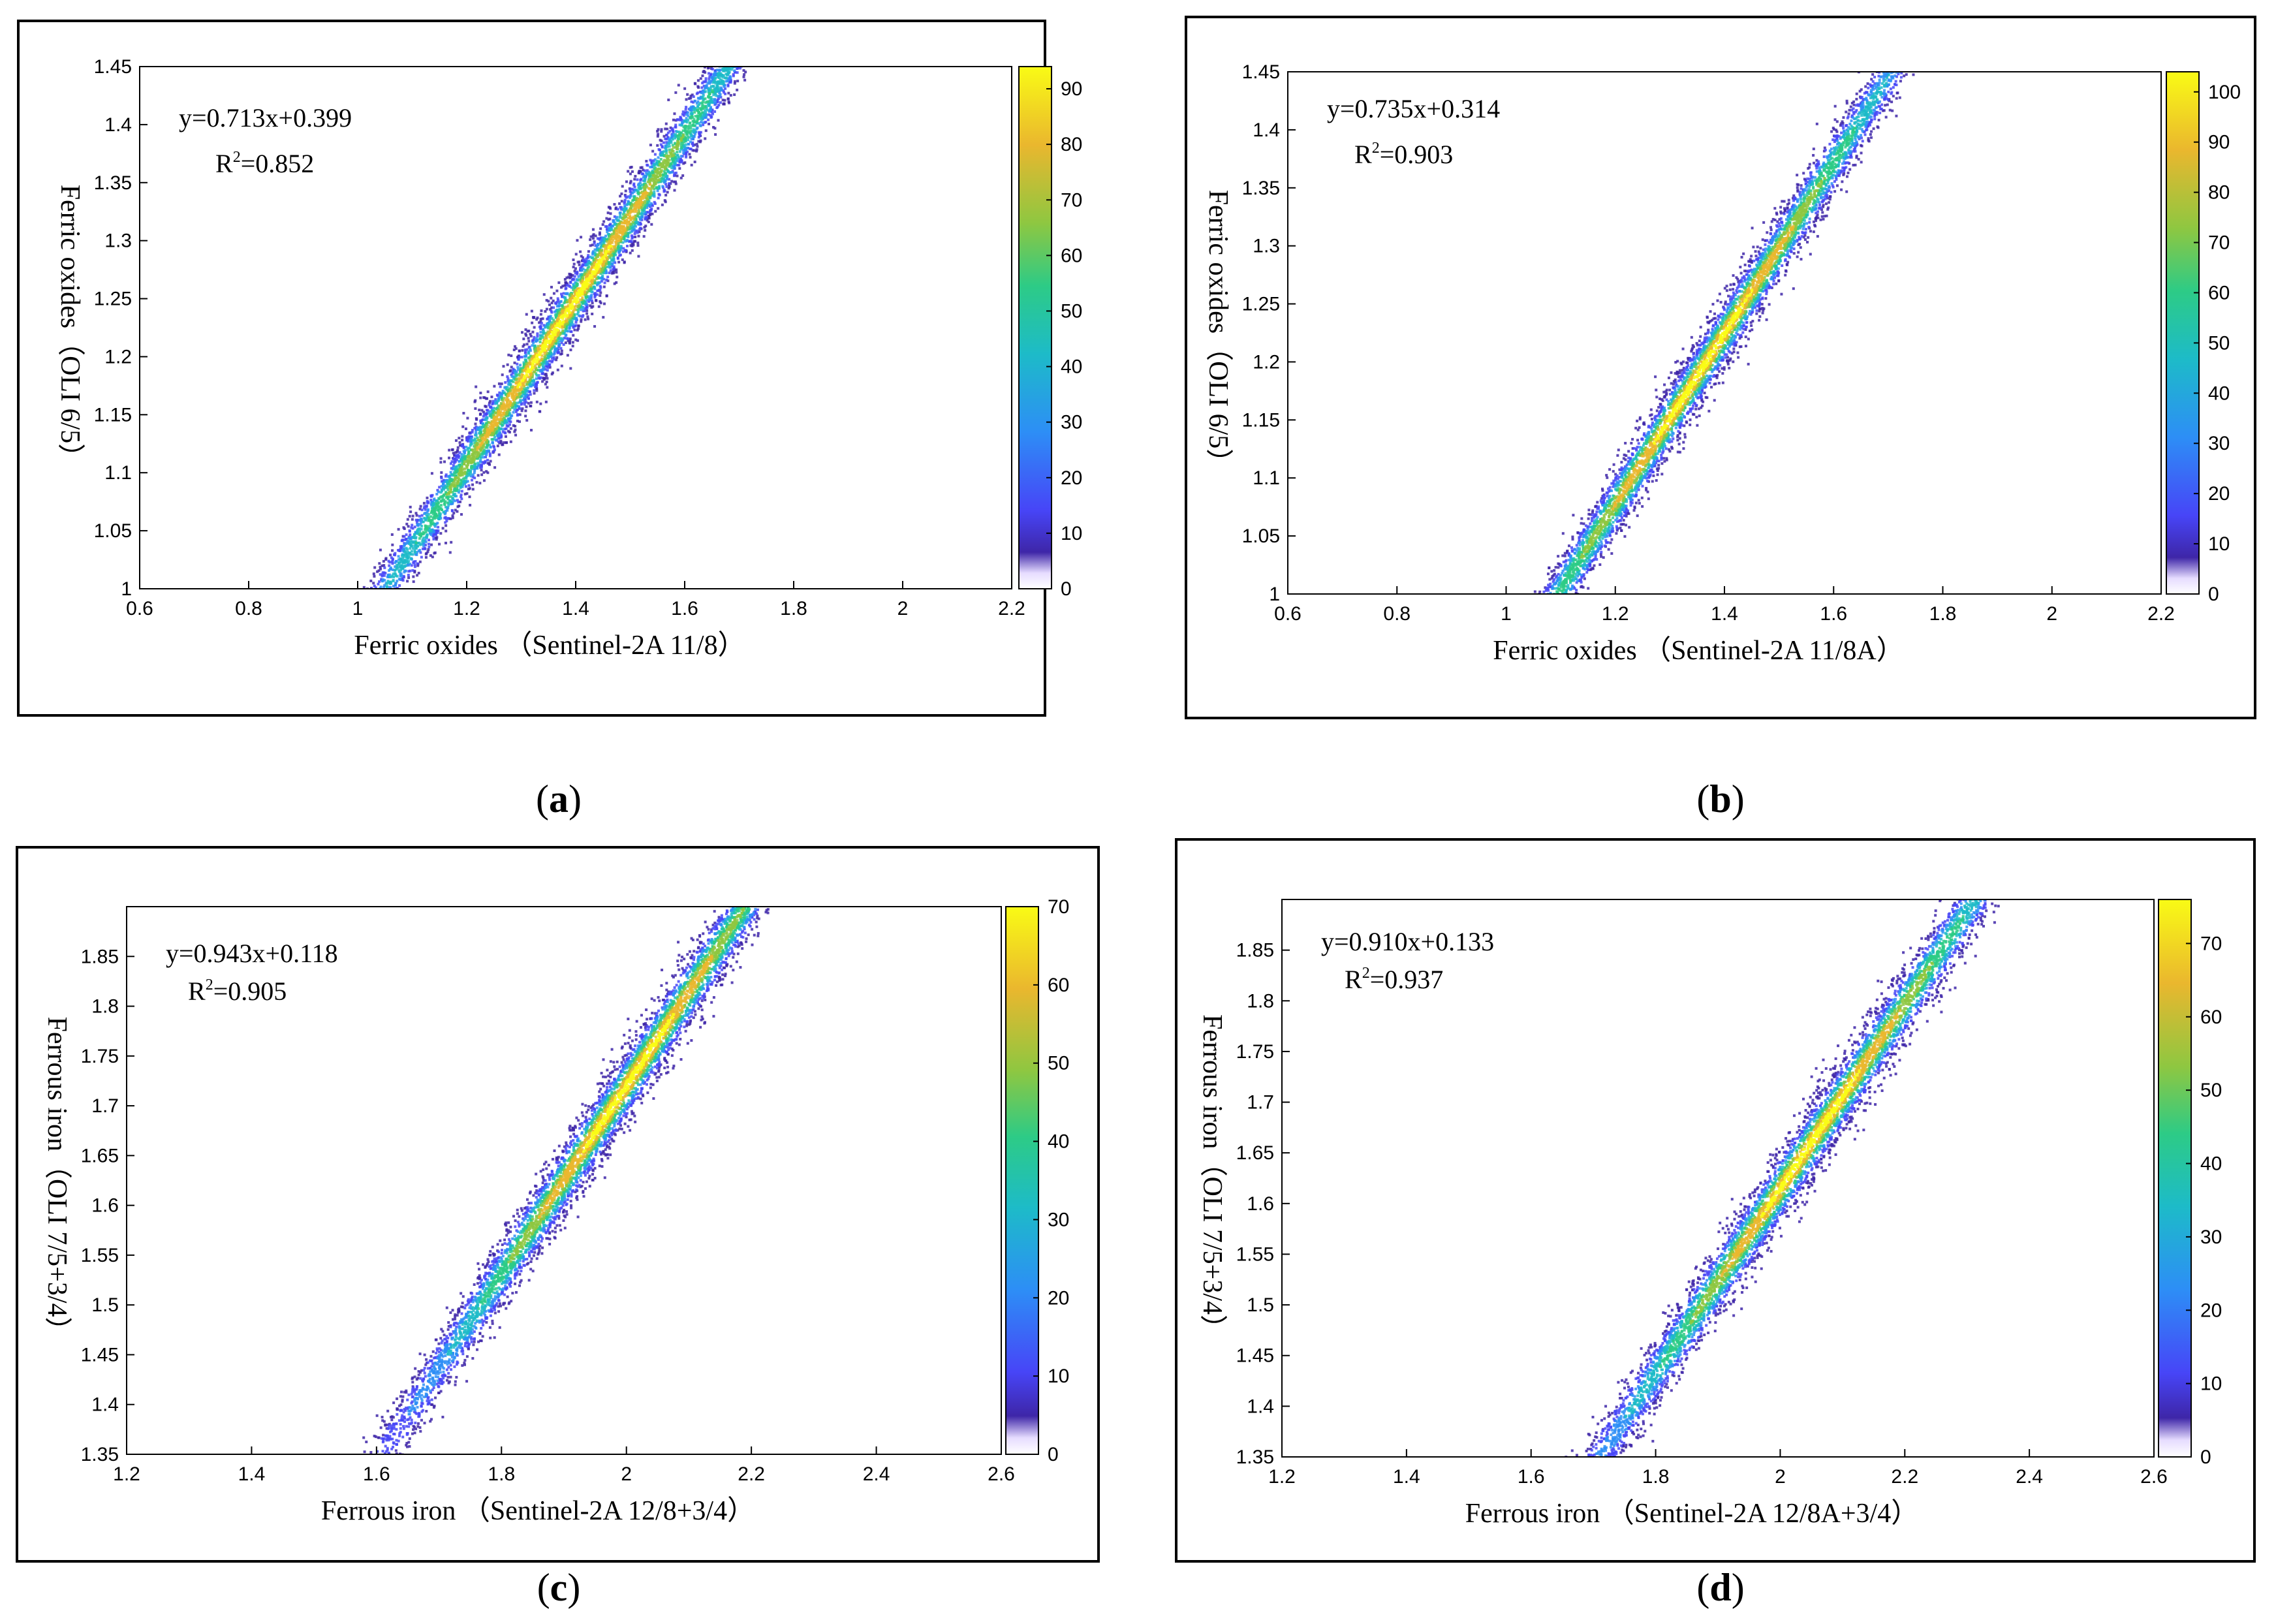 Image resolution: width=2276 pixels, height=1624 pixels. I want to click on y-axis-label: Ferrous iron（OLI 7/5+3/4）, so click(57, 1181).